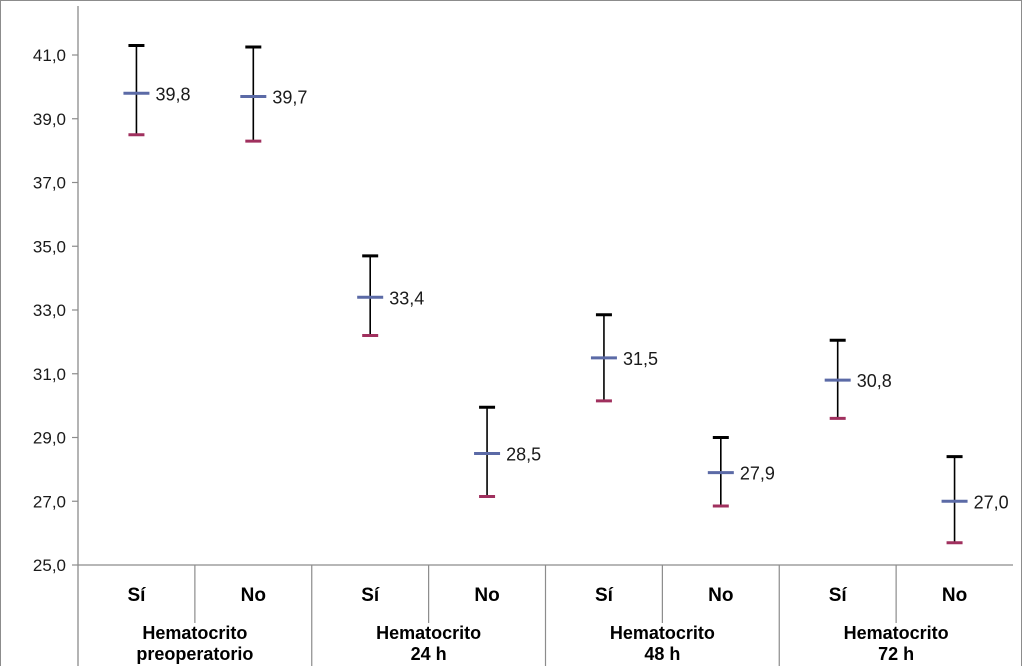 This screenshot has width=1022, height=666. What do you see at coordinates (874, 381) in the screenshot?
I see `data-label: 30,8` at bounding box center [874, 381].